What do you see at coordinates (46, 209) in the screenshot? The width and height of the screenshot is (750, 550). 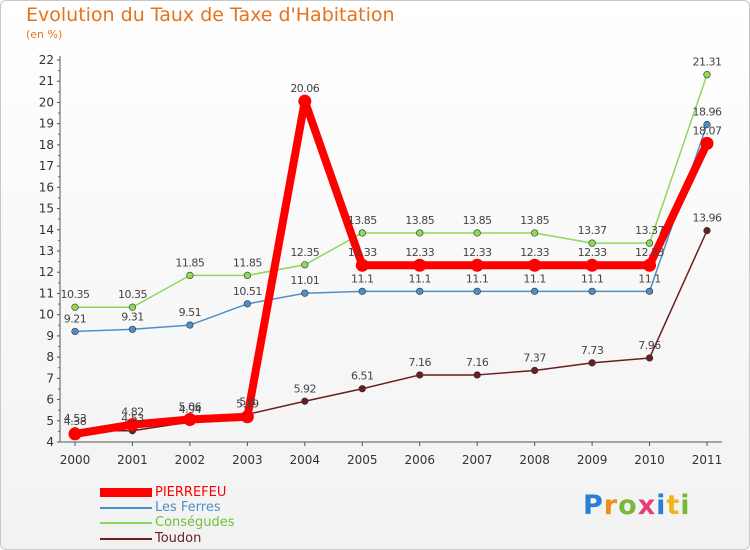 I see `y-tick-label: 15` at bounding box center [46, 209].